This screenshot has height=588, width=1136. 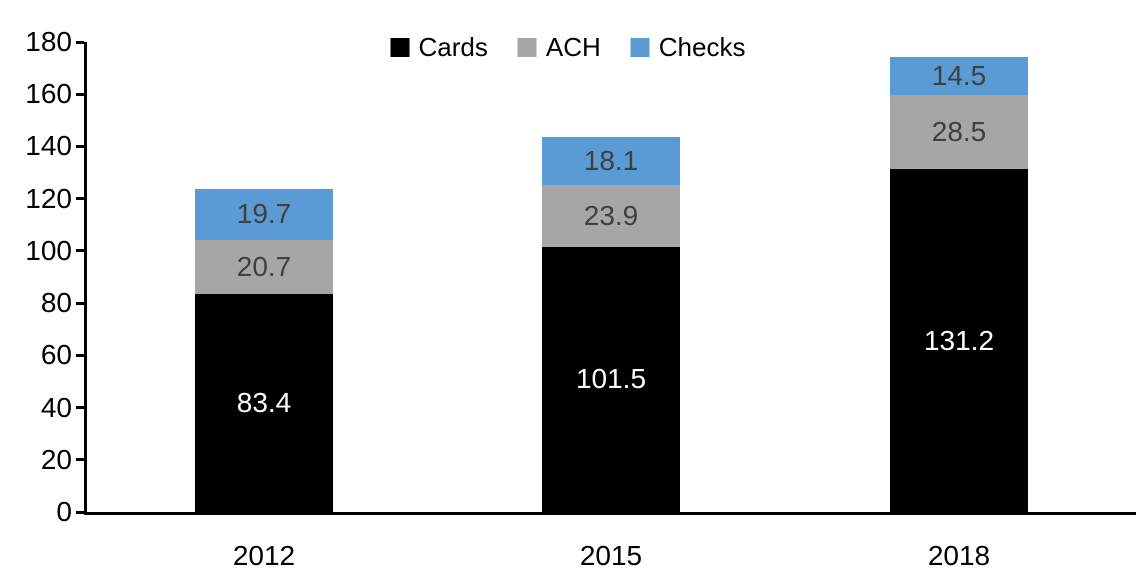 I want to click on bar-segment-checks-2018: 14.5, so click(x=959, y=76).